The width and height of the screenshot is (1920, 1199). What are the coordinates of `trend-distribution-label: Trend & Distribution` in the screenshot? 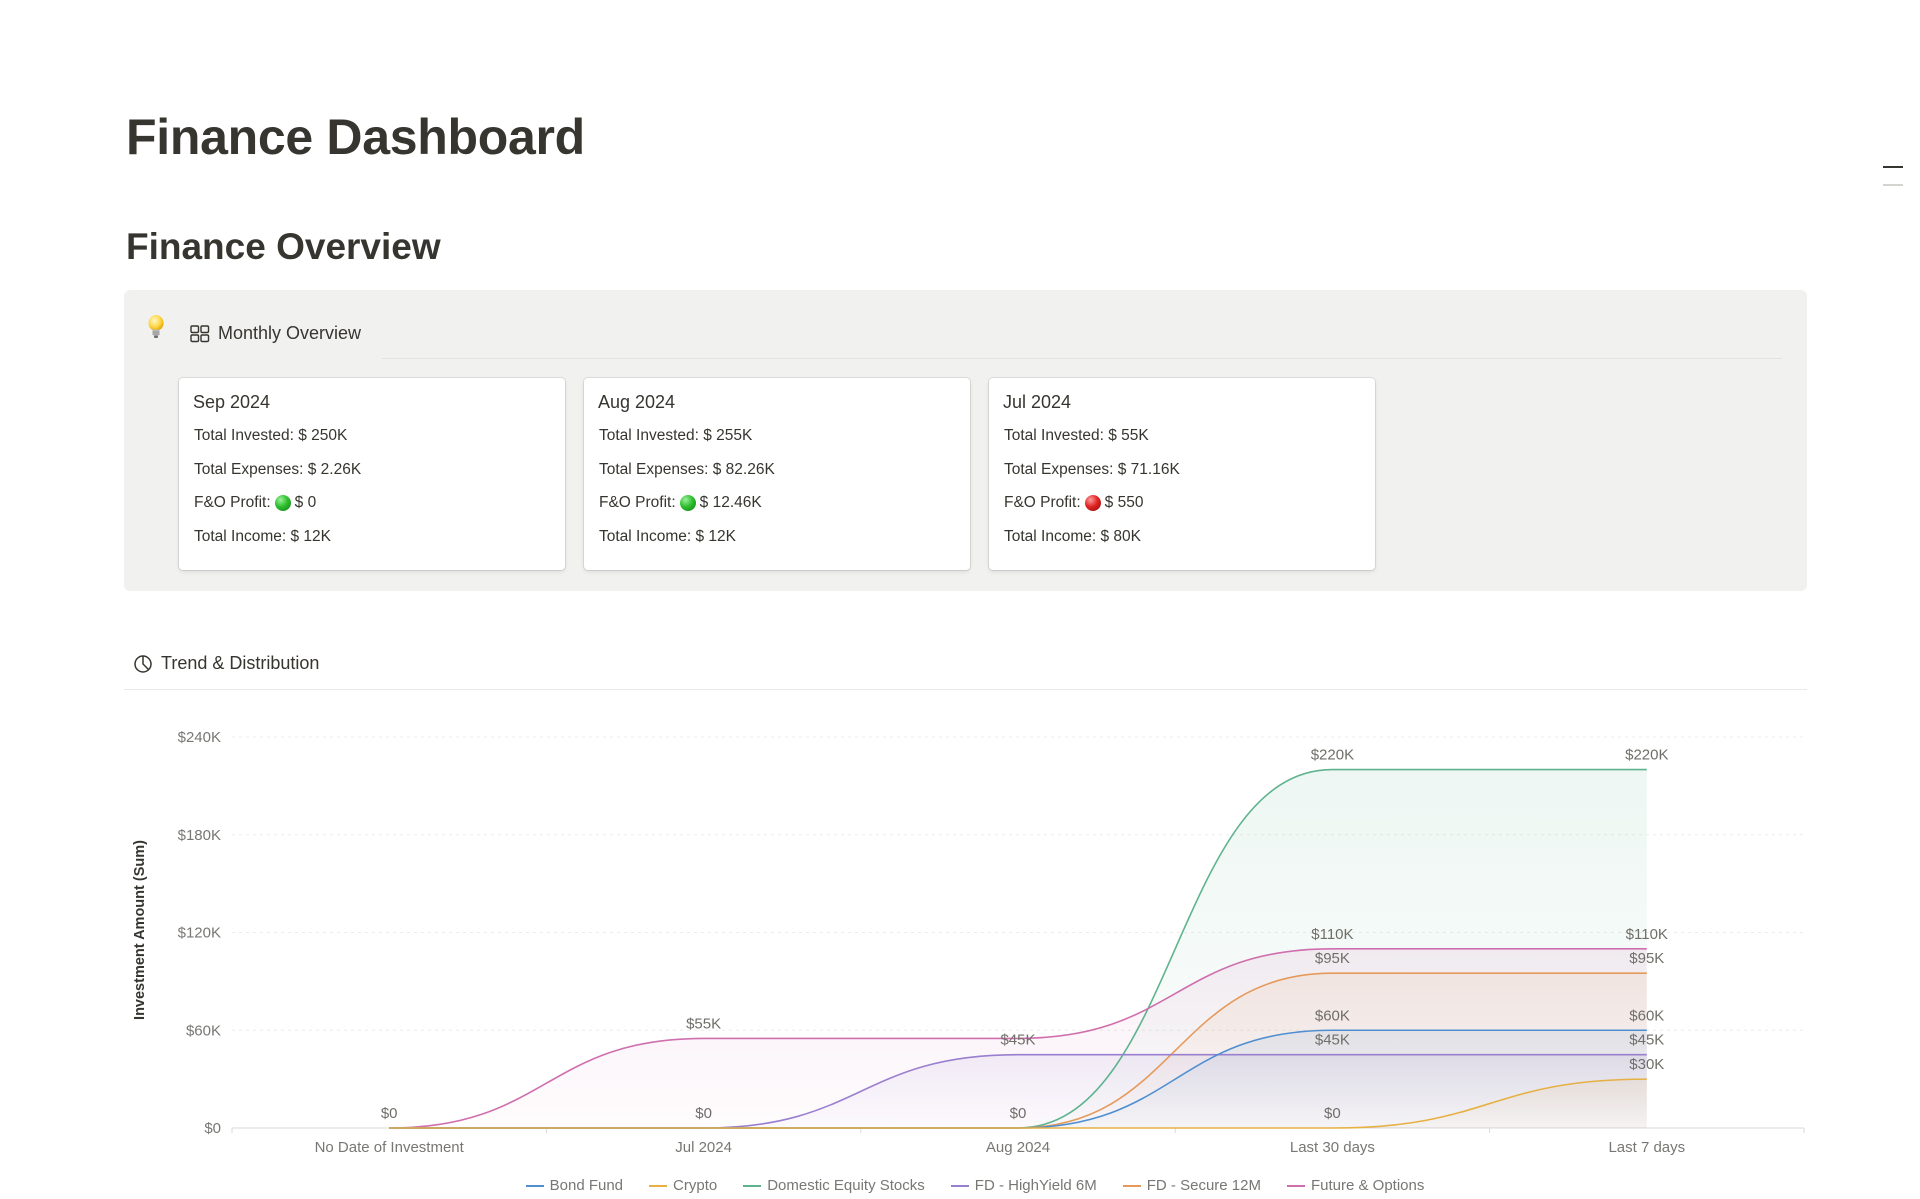 It's located at (240, 663).